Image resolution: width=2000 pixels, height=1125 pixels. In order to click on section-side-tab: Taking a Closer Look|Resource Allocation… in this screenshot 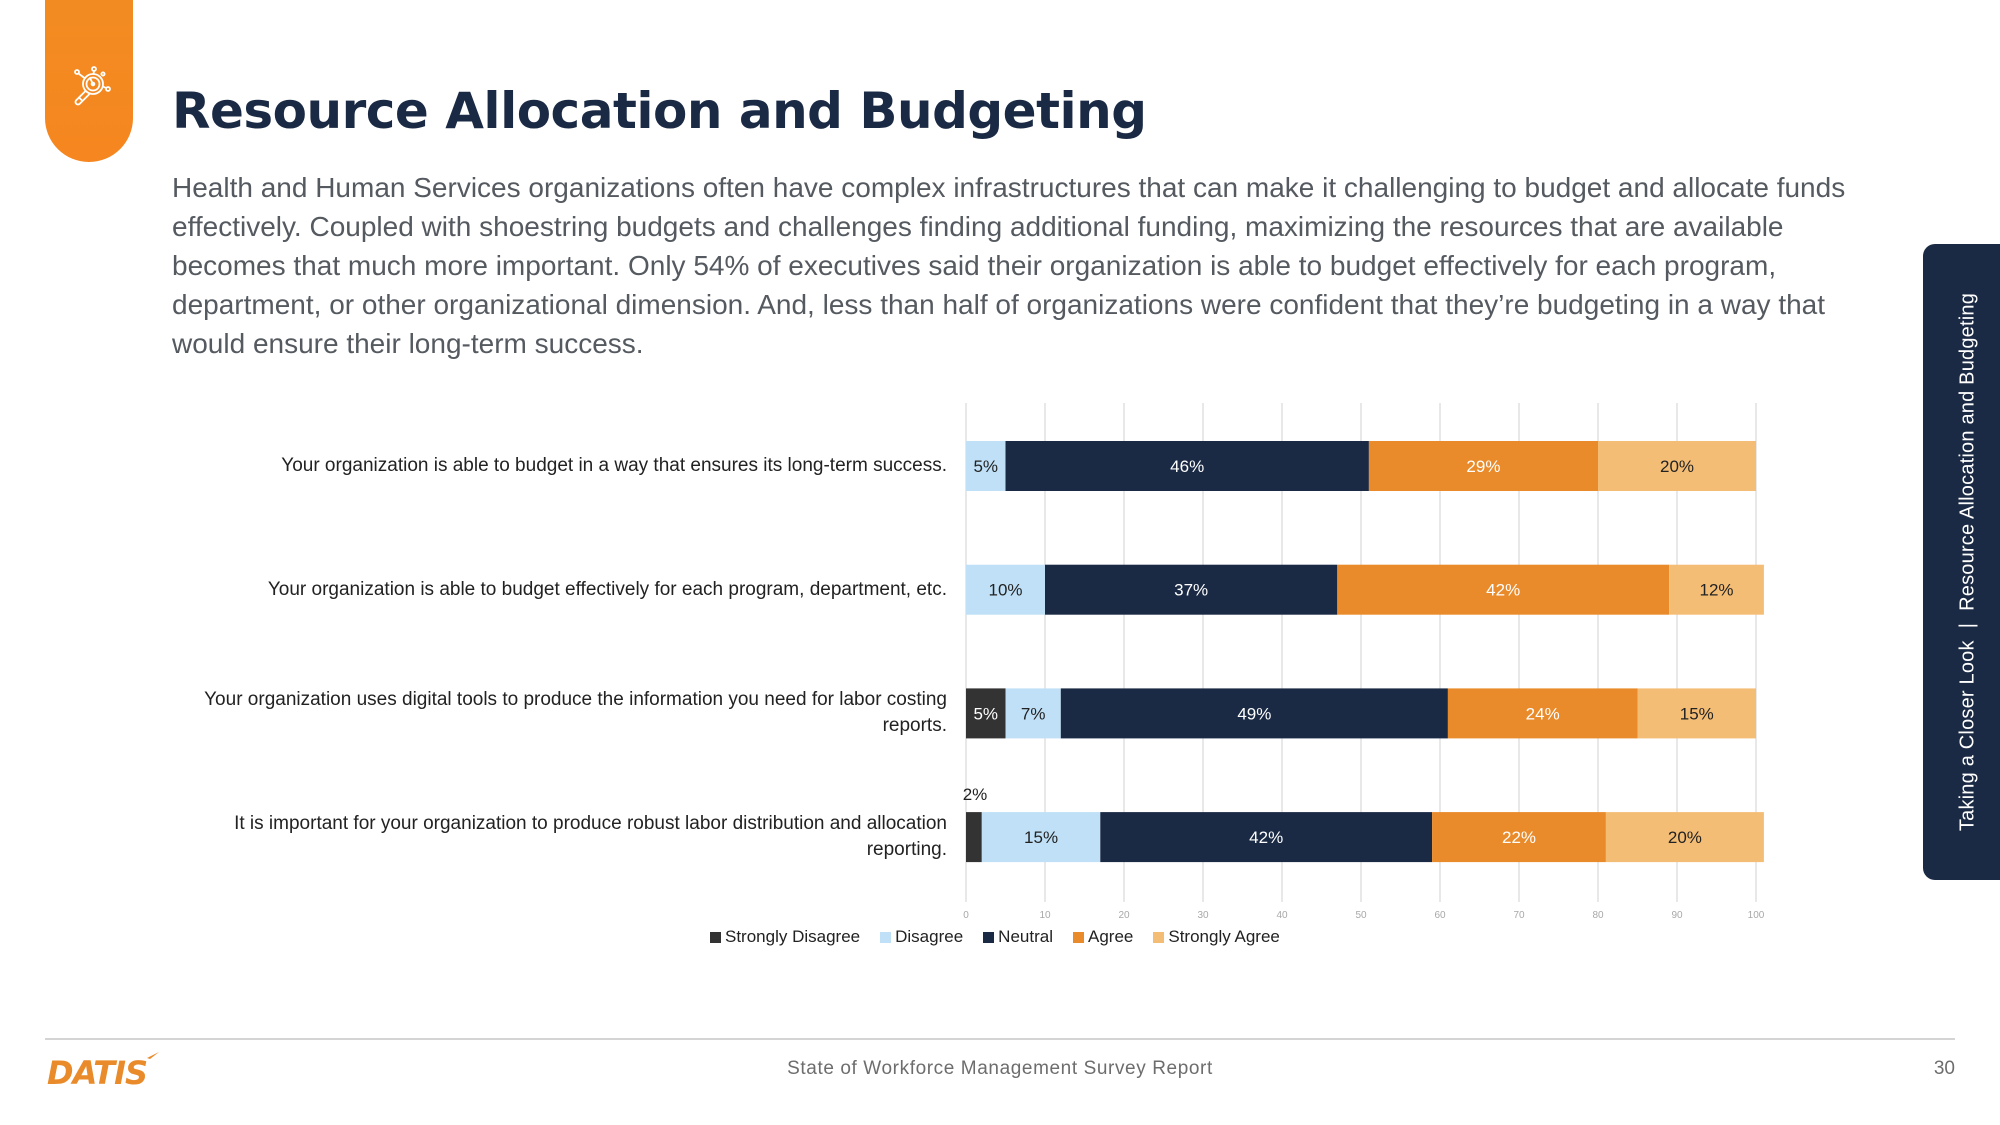, I will do `click(1961, 562)`.